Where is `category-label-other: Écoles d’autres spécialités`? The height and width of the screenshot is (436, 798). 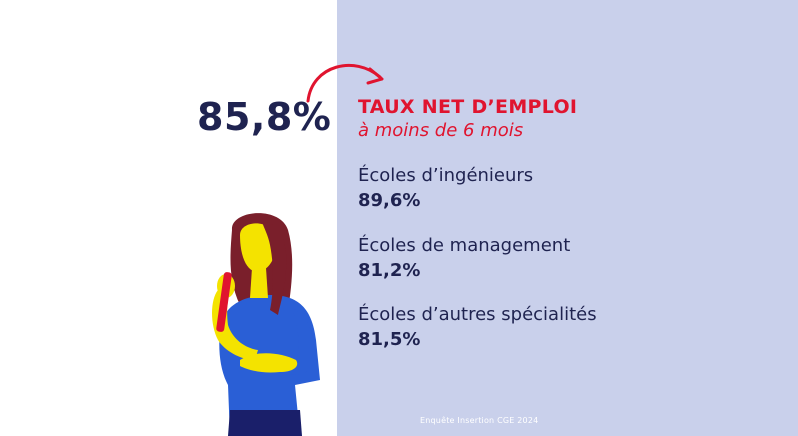
category-label-other: Écoles d’autres spécialités is located at coordinates (477, 314).